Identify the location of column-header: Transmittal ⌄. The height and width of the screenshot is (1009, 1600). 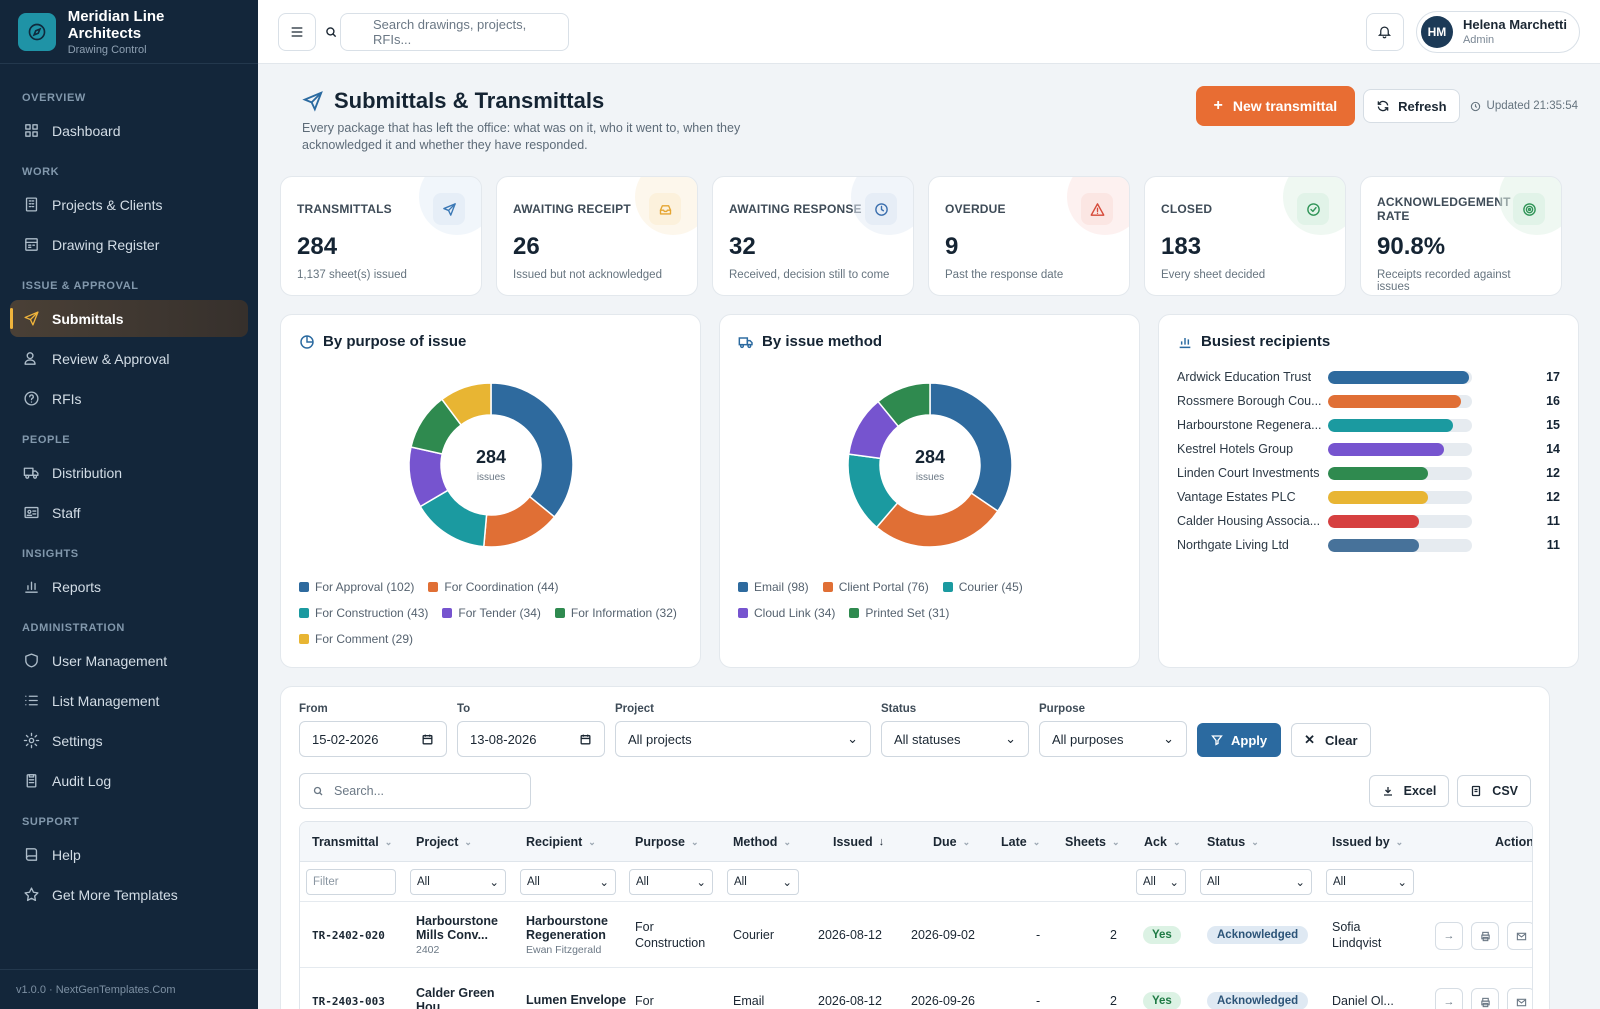
(352, 842).